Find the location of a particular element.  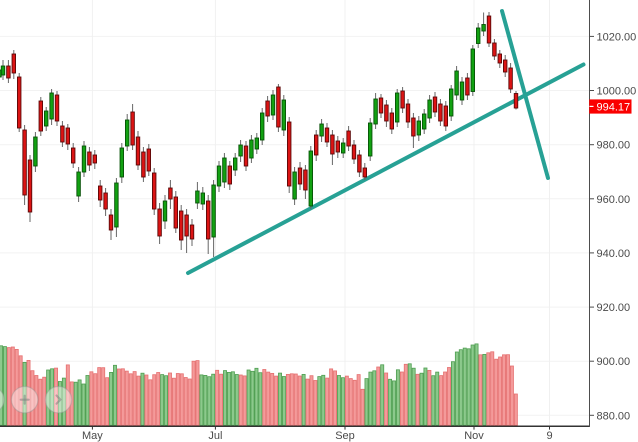

svg-text: 960.00 is located at coordinates (614, 200).